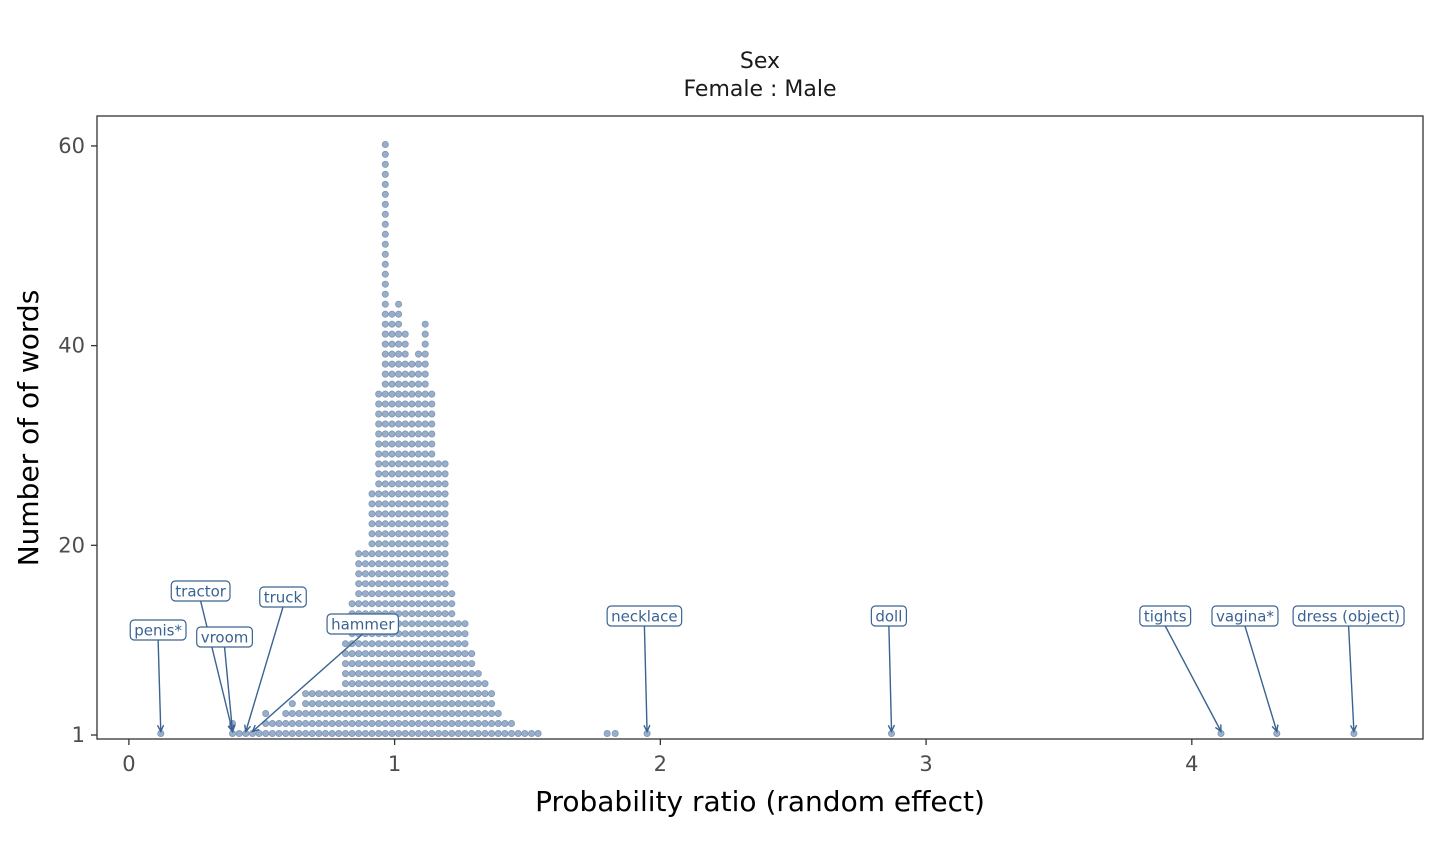 The height and width of the screenshot is (864, 1440). I want to click on annotation-vagina: vagina*, so click(1245, 669).